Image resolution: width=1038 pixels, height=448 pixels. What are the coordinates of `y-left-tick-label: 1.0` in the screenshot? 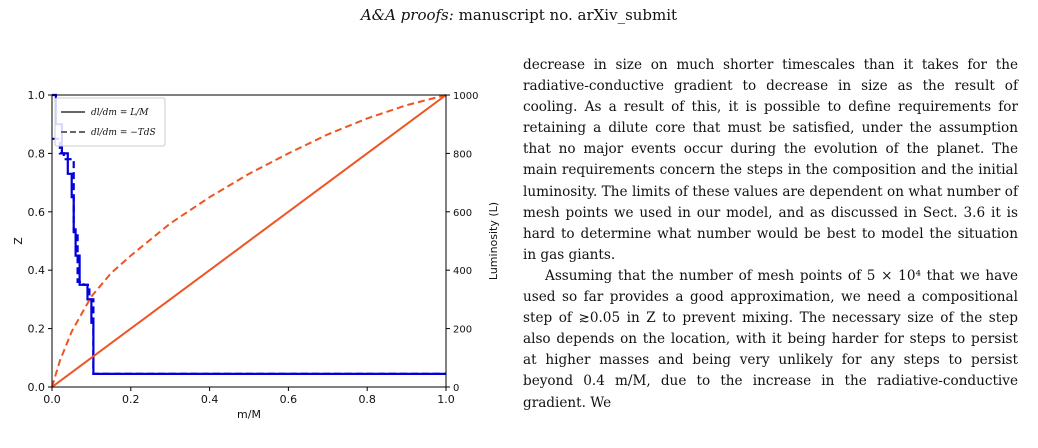 It's located at (37, 95).